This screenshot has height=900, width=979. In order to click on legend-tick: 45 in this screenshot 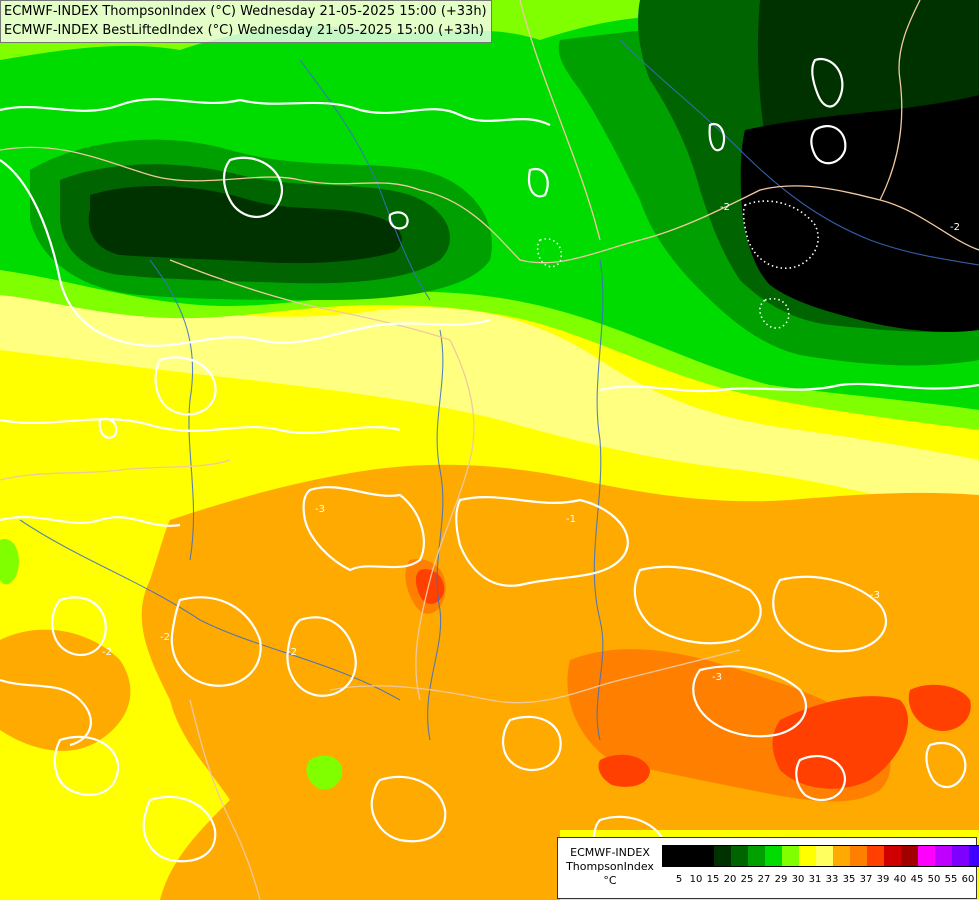, I will do `click(917, 879)`.